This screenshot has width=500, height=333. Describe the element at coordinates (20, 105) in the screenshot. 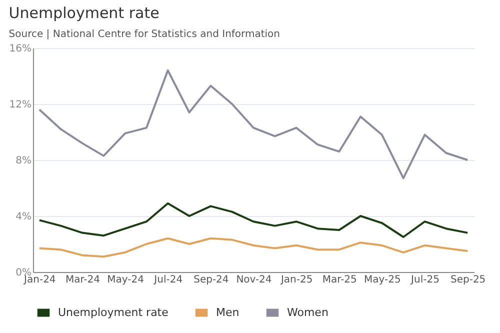

I see `y-tick-label: 12%` at that location.